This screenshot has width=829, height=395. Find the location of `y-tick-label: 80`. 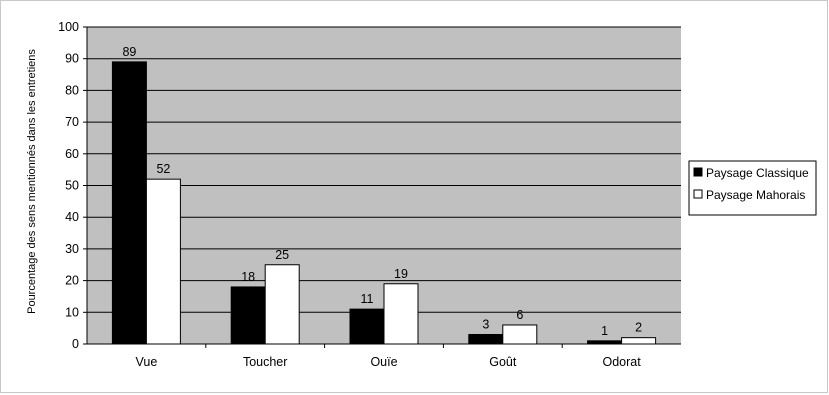

y-tick-label: 80 is located at coordinates (72, 90).